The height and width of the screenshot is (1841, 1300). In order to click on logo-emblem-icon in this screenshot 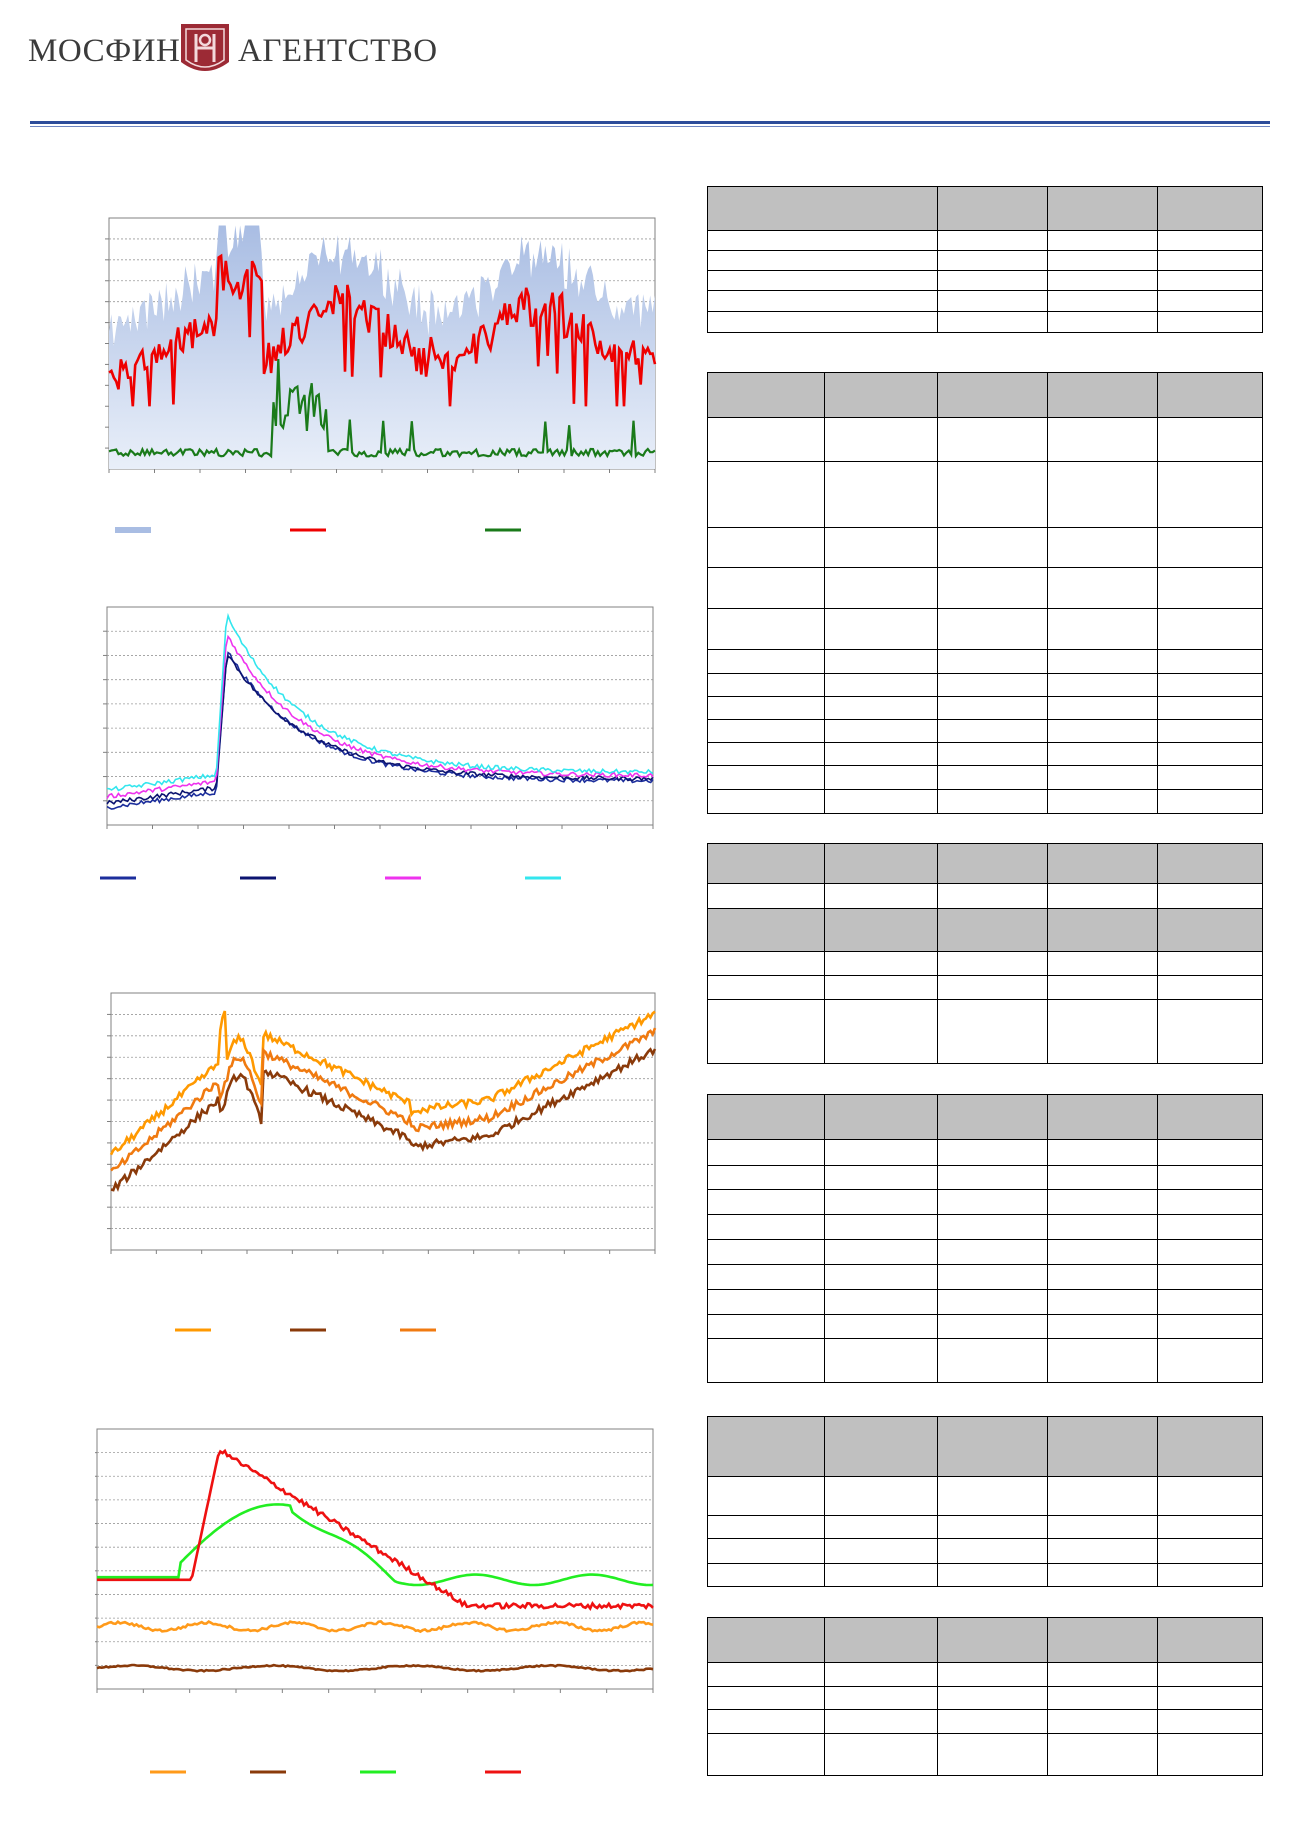, I will do `click(205, 47)`.